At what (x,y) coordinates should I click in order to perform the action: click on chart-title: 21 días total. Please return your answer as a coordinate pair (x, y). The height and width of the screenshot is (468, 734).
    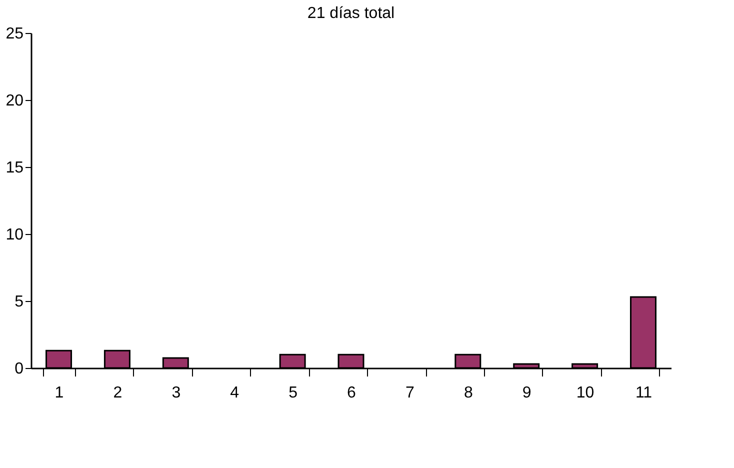
    Looking at the image, I should click on (351, 13).